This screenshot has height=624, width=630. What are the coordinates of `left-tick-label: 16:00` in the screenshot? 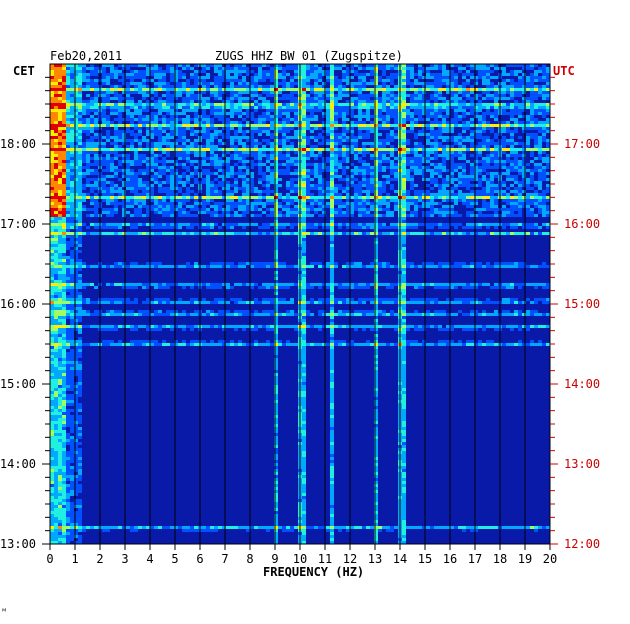 It's located at (18, 304).